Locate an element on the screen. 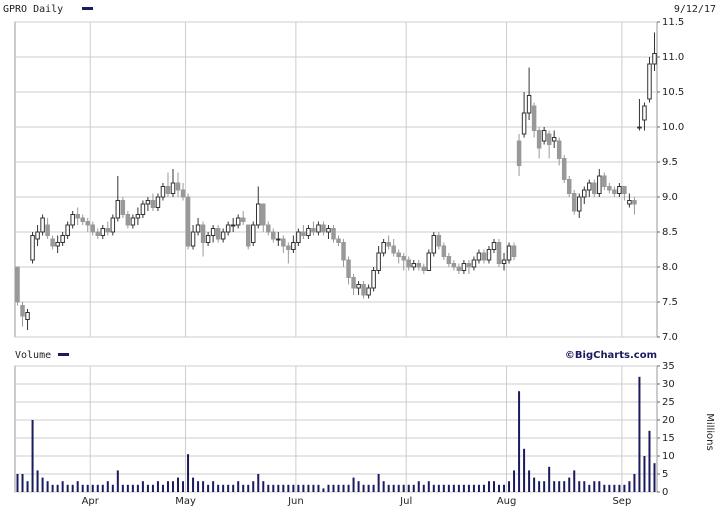 The width and height of the screenshot is (720, 510). date-label: 9/12/17 is located at coordinates (695, 9).